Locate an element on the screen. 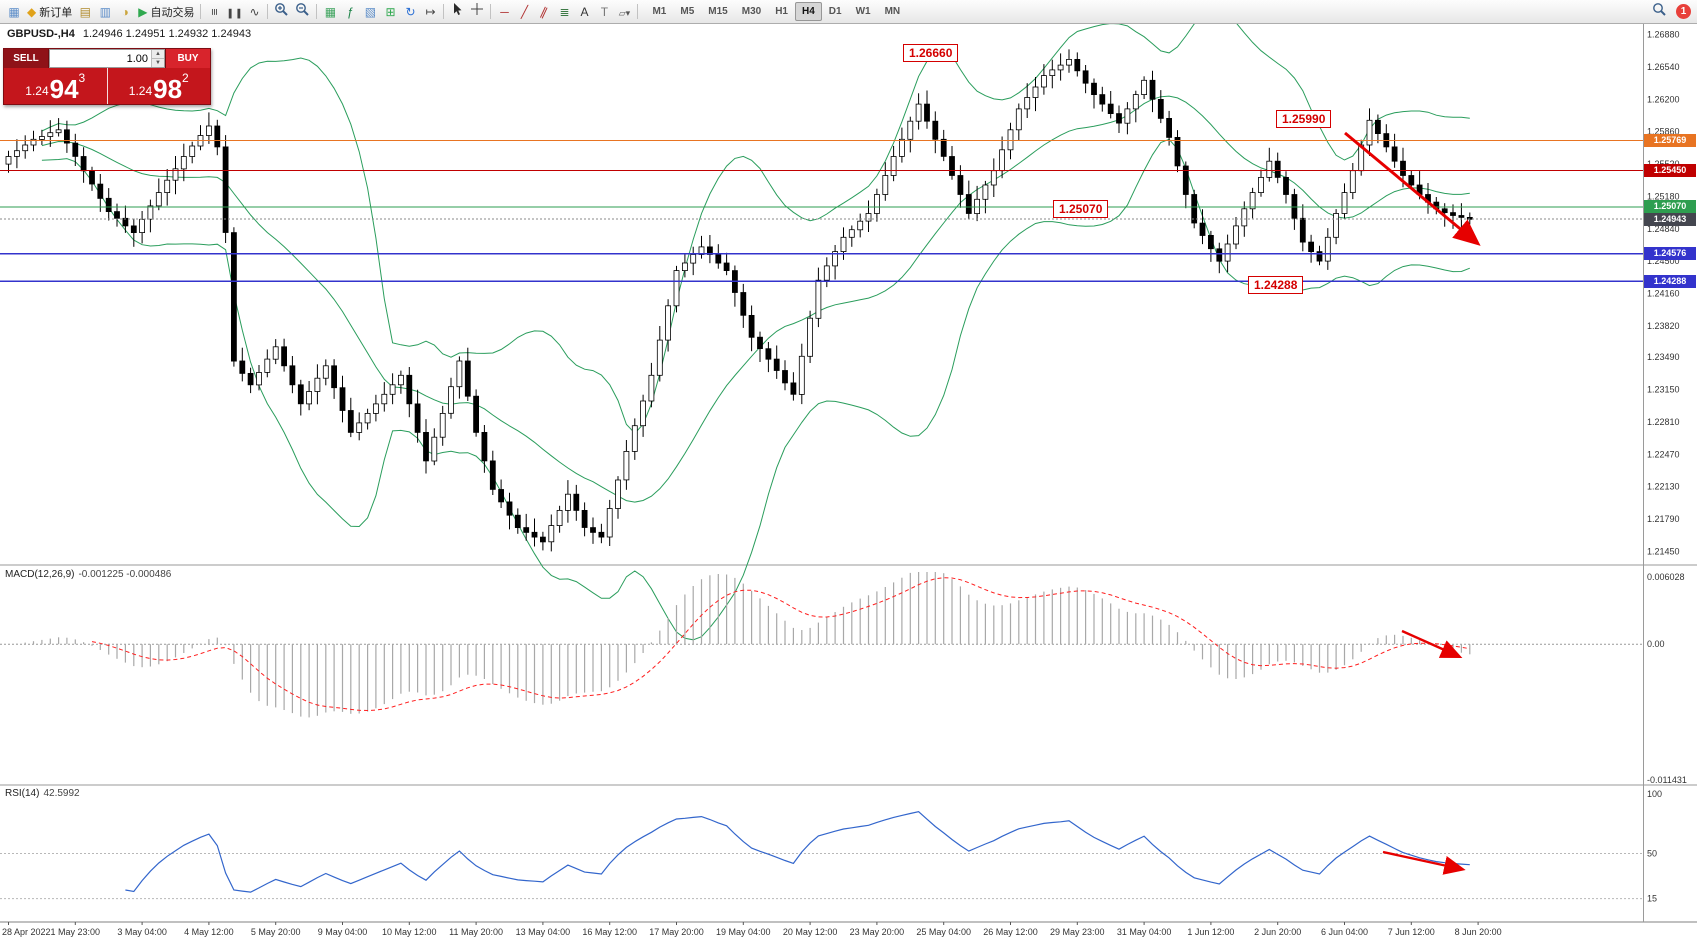 This screenshot has height=943, width=1697. svg-text: 0.006028 is located at coordinates (1666, 577).